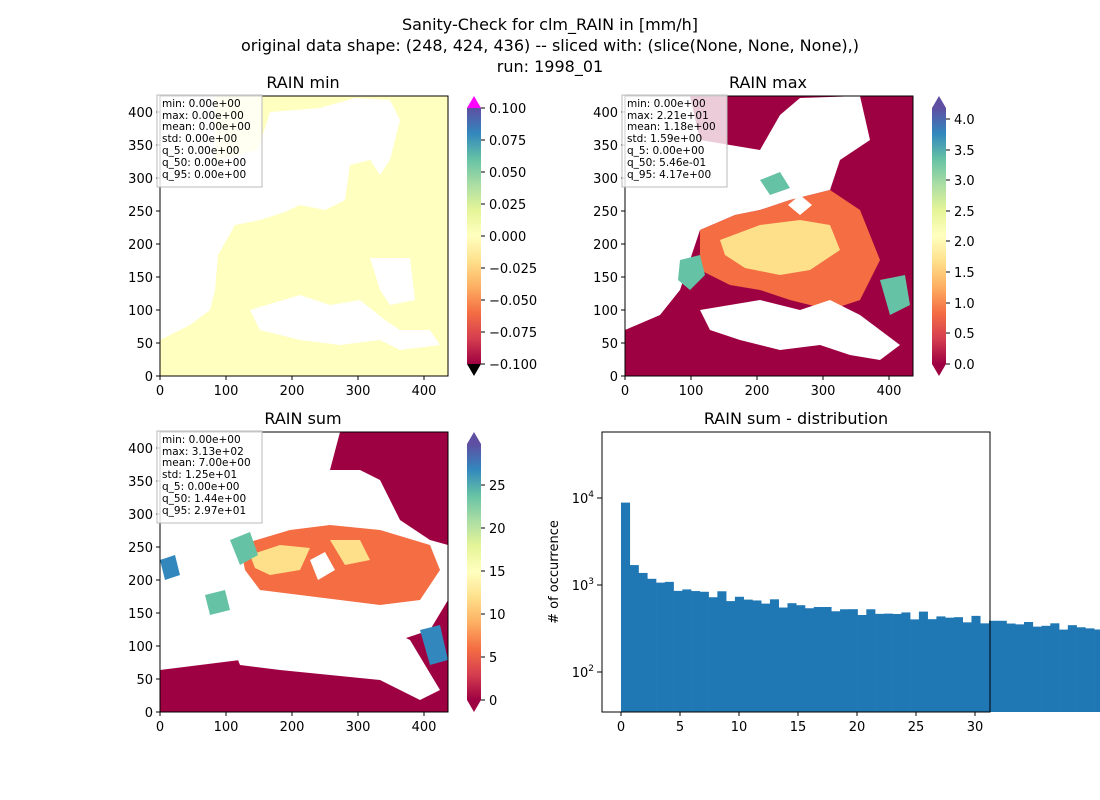  I want to click on y-tick-label: 200, so click(140, 245).